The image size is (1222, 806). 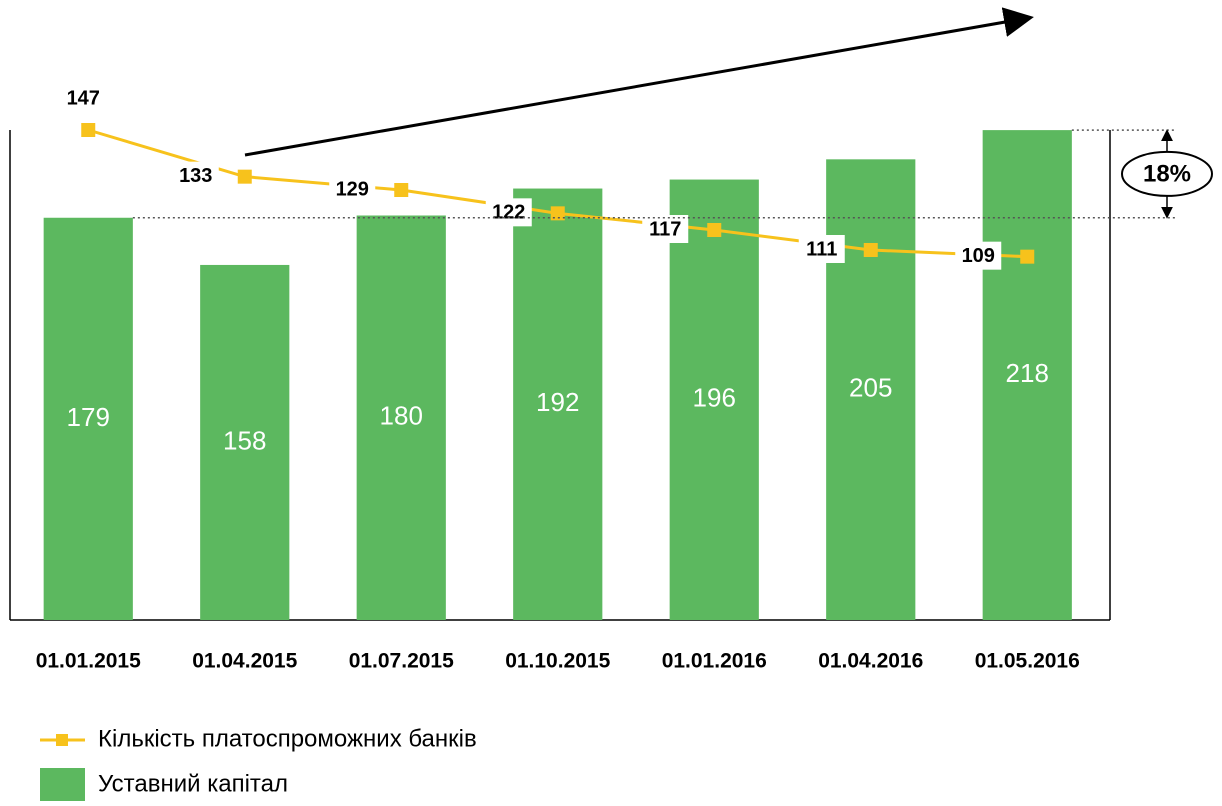 I want to click on bar-value-label: 218, so click(x=1027, y=373).